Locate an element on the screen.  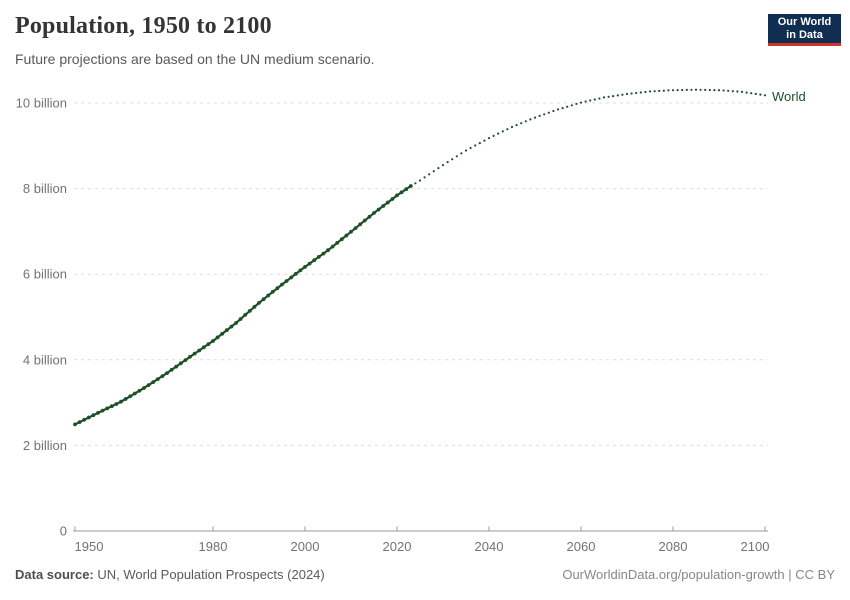
attribution-link: OurWorldinData.org/population-growth is located at coordinates (673, 574).